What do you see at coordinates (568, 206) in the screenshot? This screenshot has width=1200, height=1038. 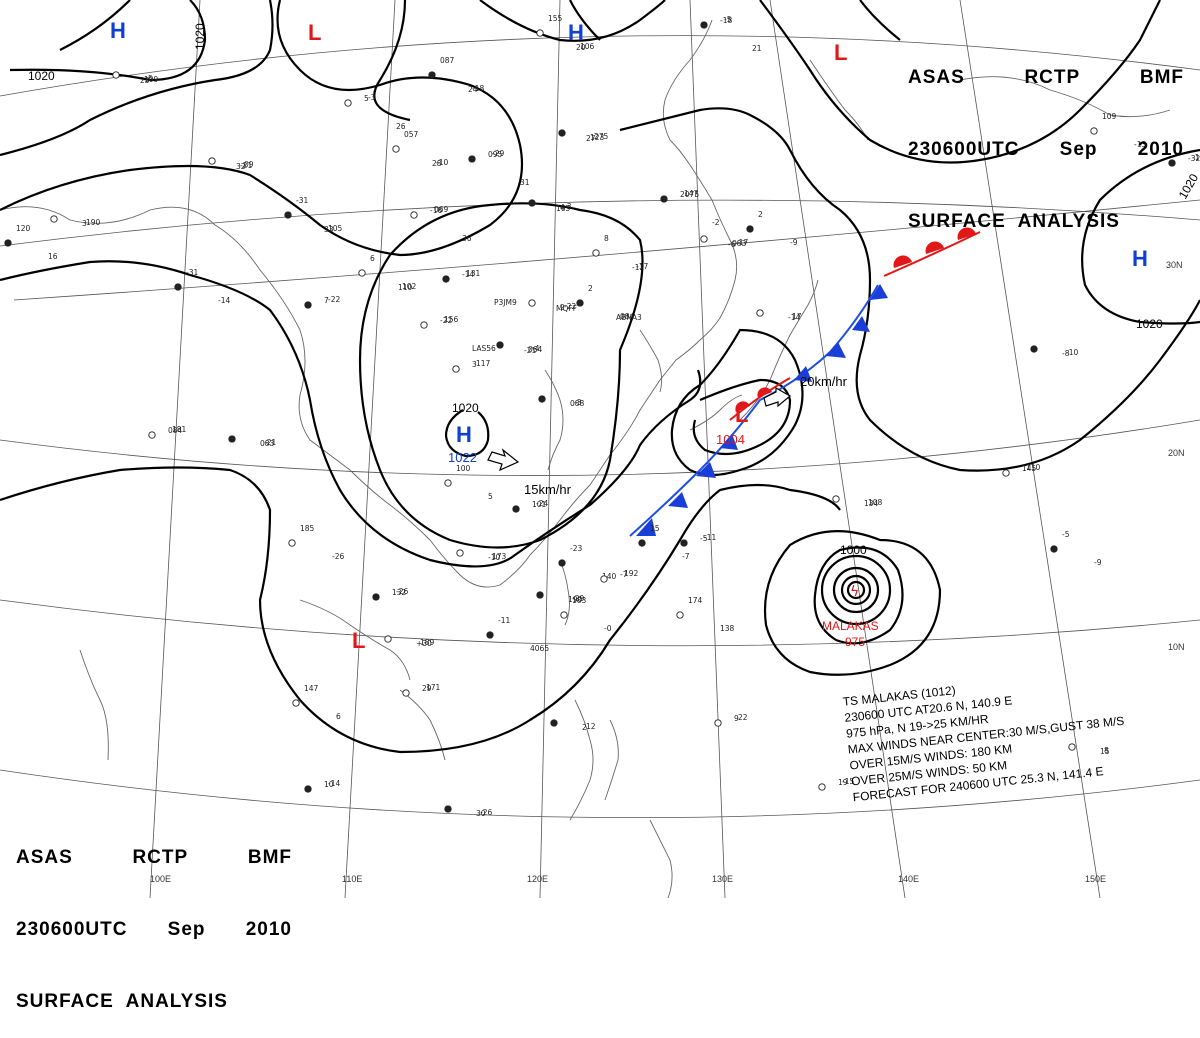 I see `station-value: -3` at bounding box center [568, 206].